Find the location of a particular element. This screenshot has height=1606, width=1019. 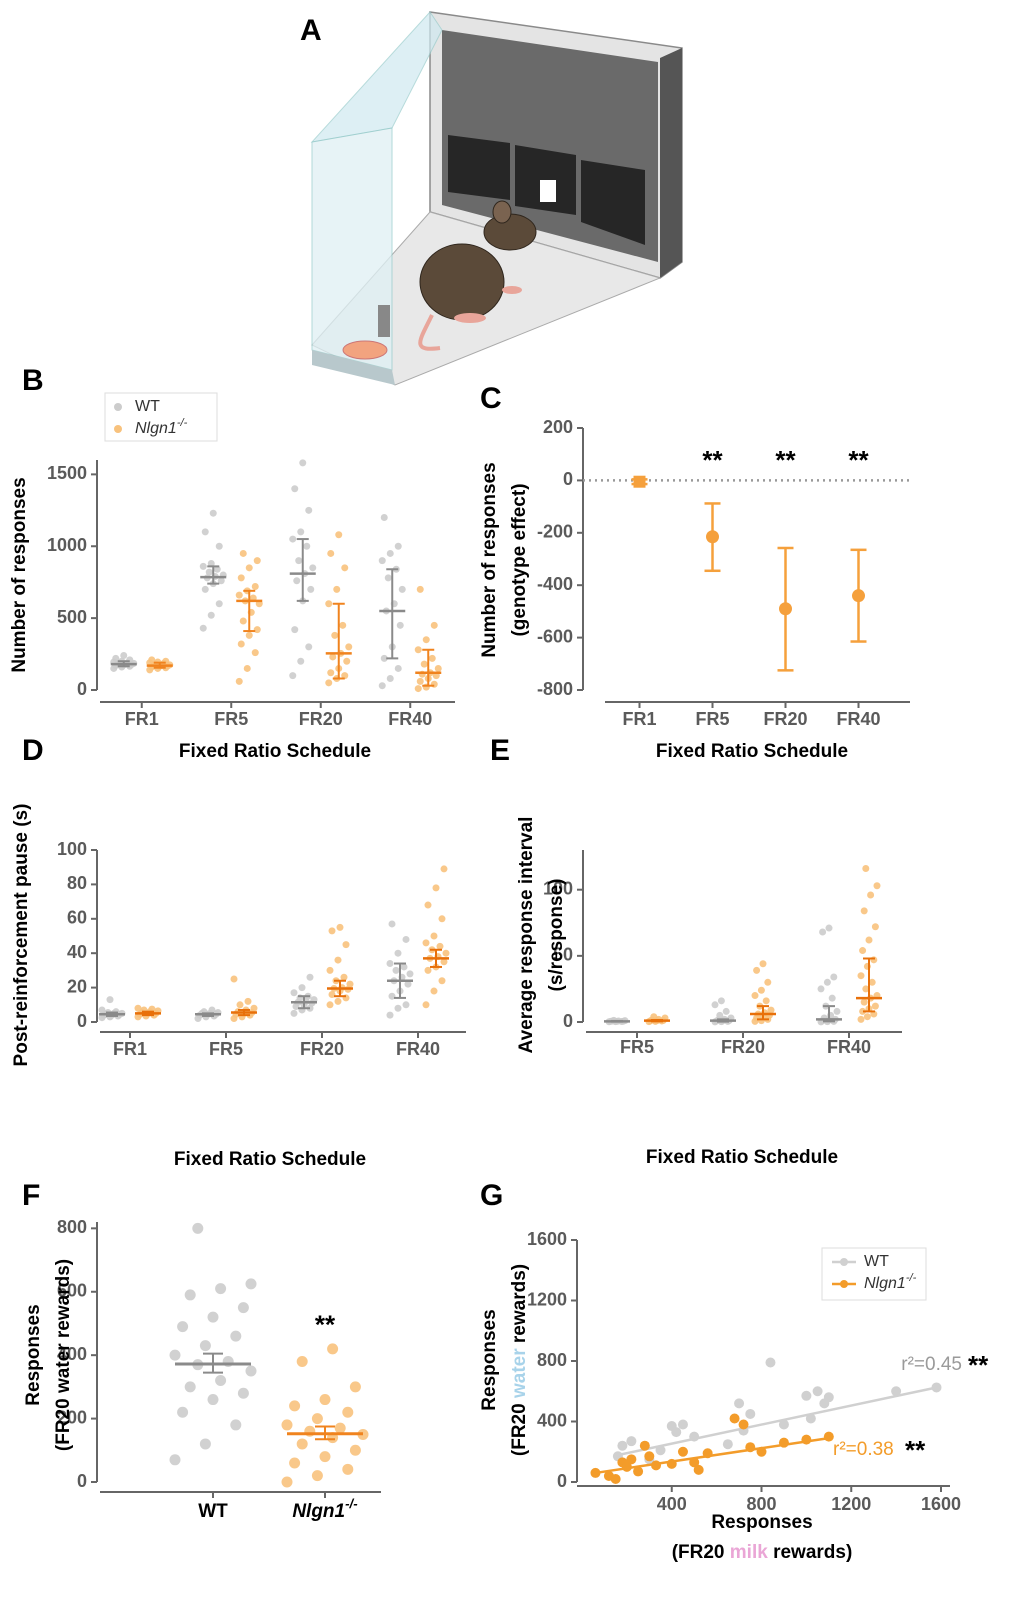

mouse-tail is located at coordinates (429, 332).